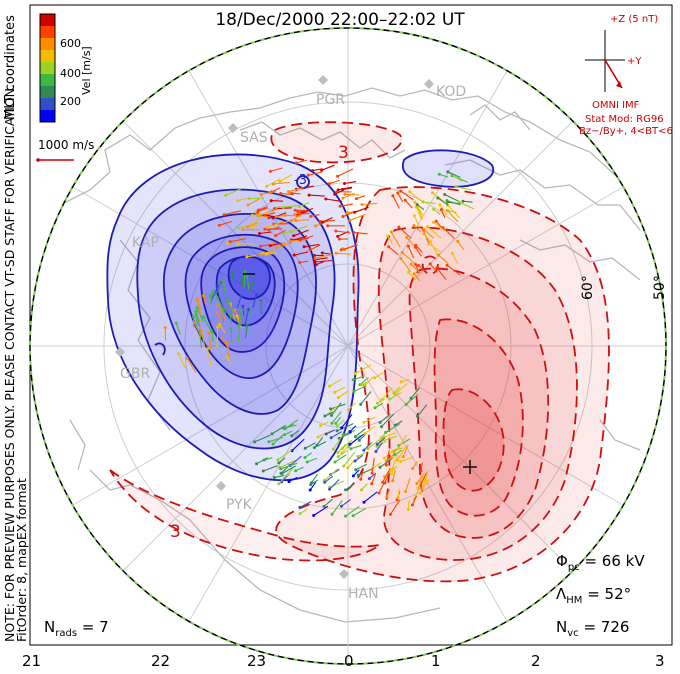  I want to click on colorbar-swatch, so click(47, 80).